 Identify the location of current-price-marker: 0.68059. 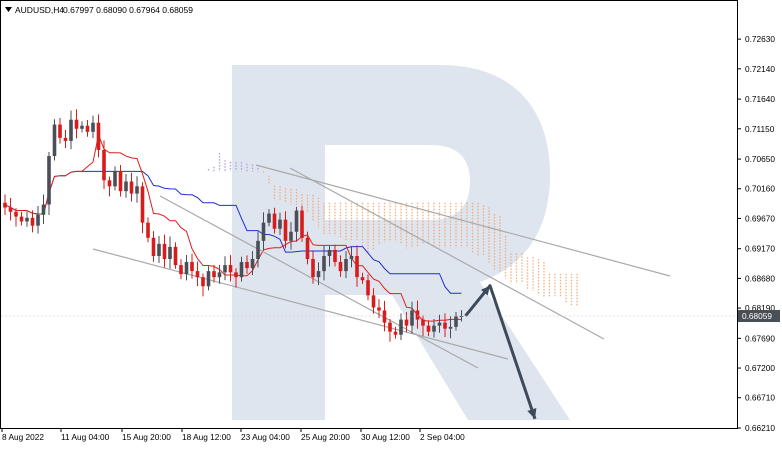
(390, 316).